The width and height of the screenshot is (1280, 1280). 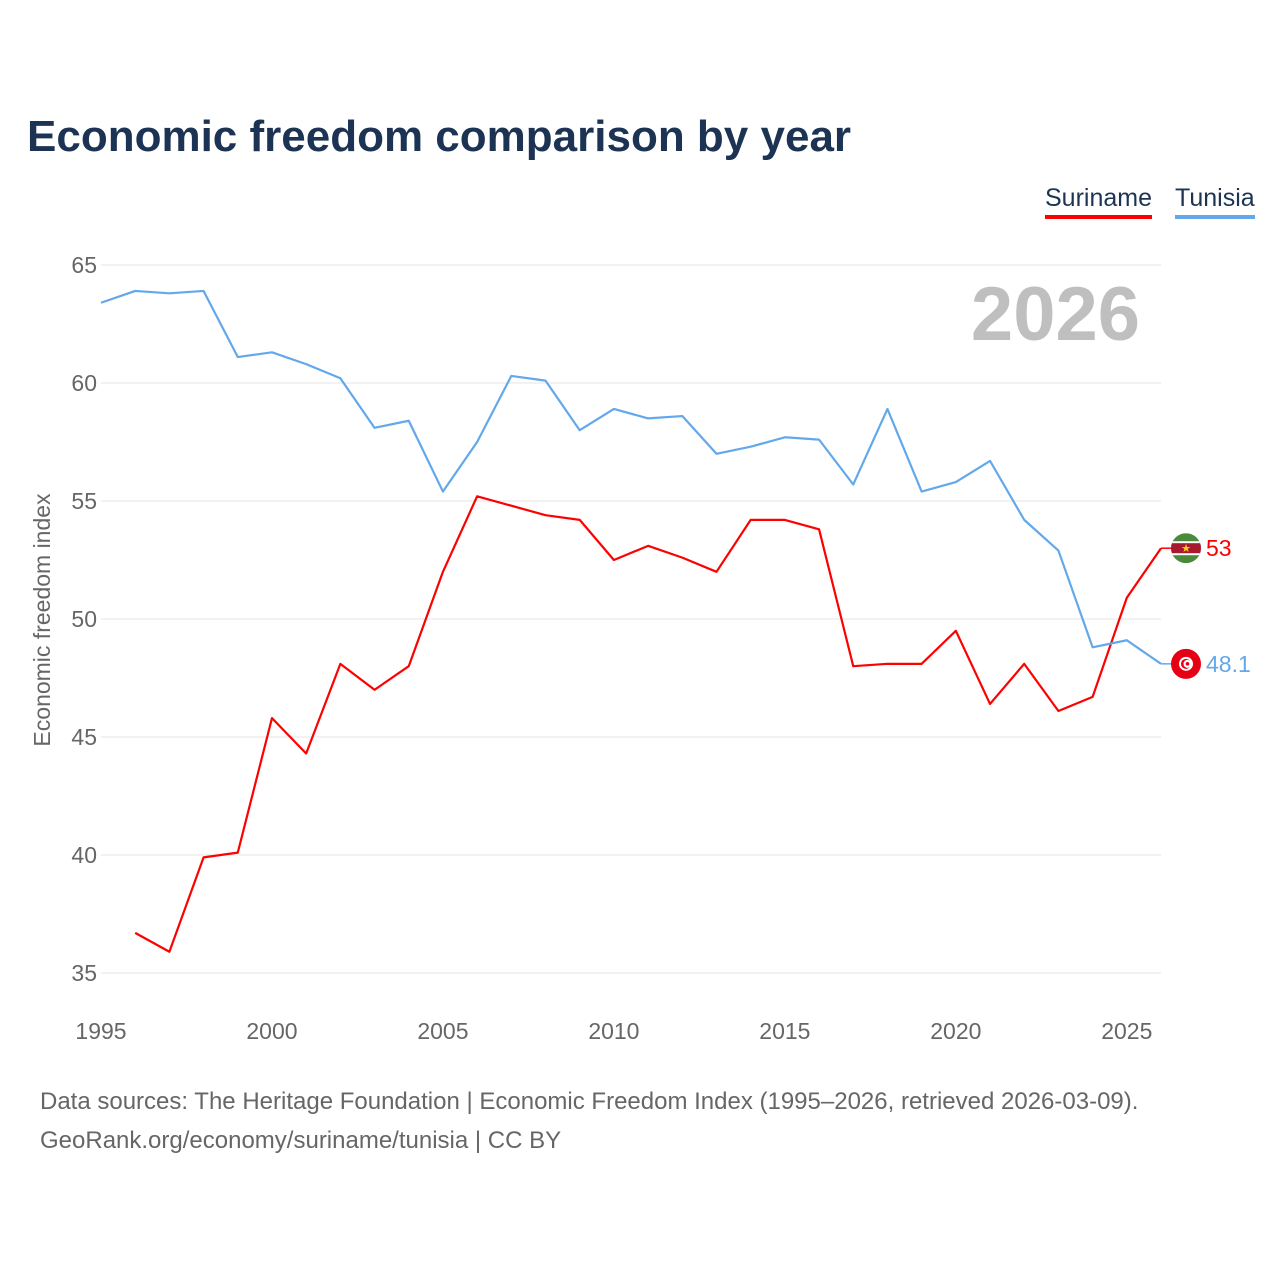 I want to click on flag-star, so click(x=1187, y=664).